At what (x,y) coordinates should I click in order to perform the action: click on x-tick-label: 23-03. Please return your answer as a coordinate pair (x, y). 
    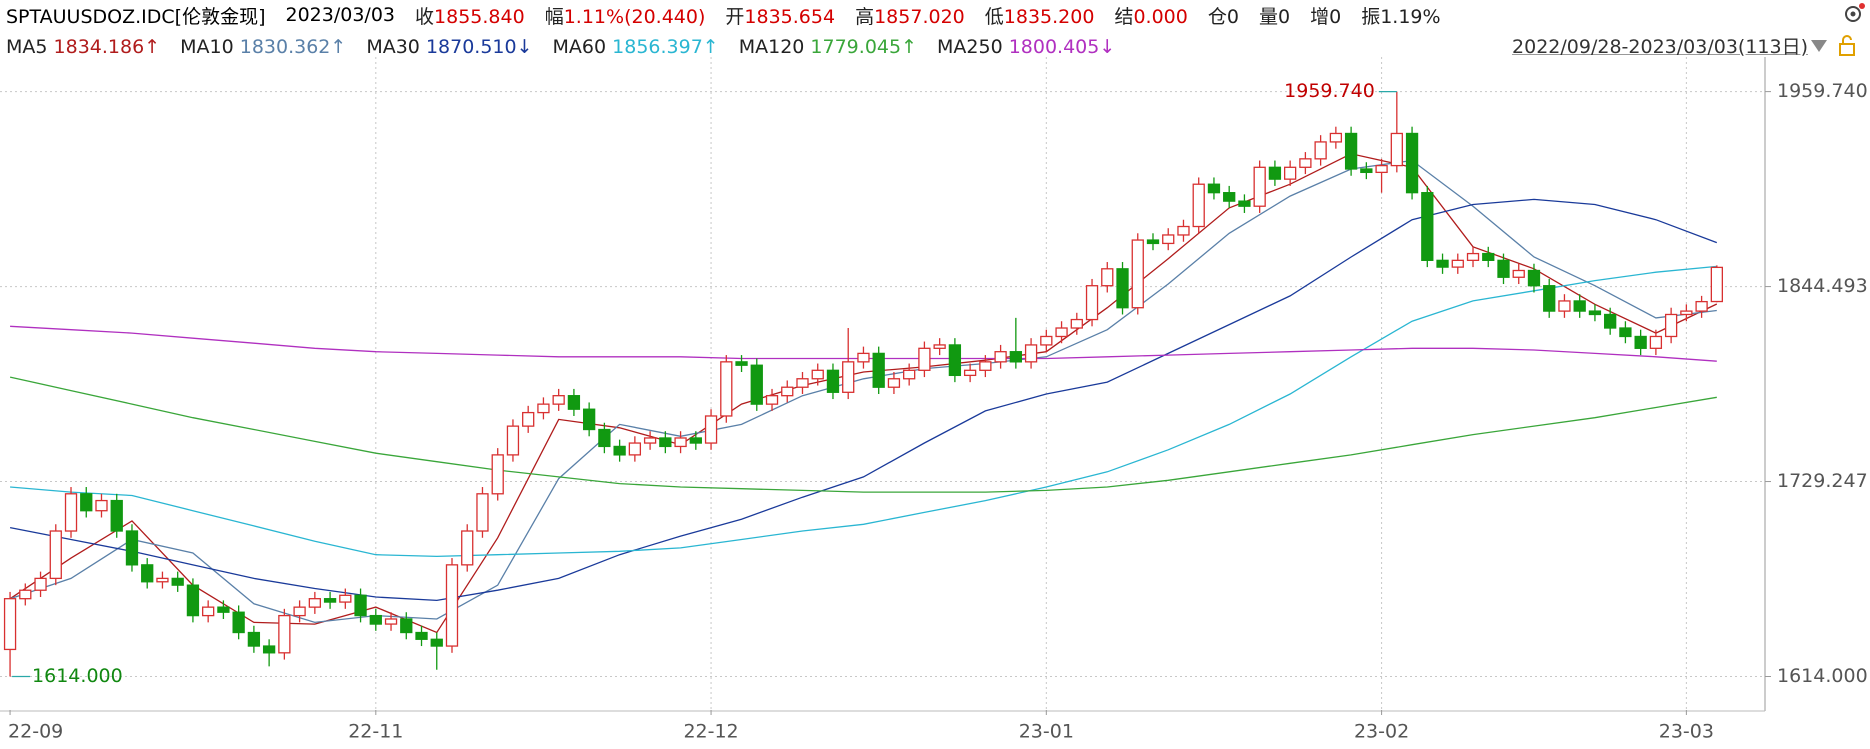
    Looking at the image, I should click on (1686, 732).